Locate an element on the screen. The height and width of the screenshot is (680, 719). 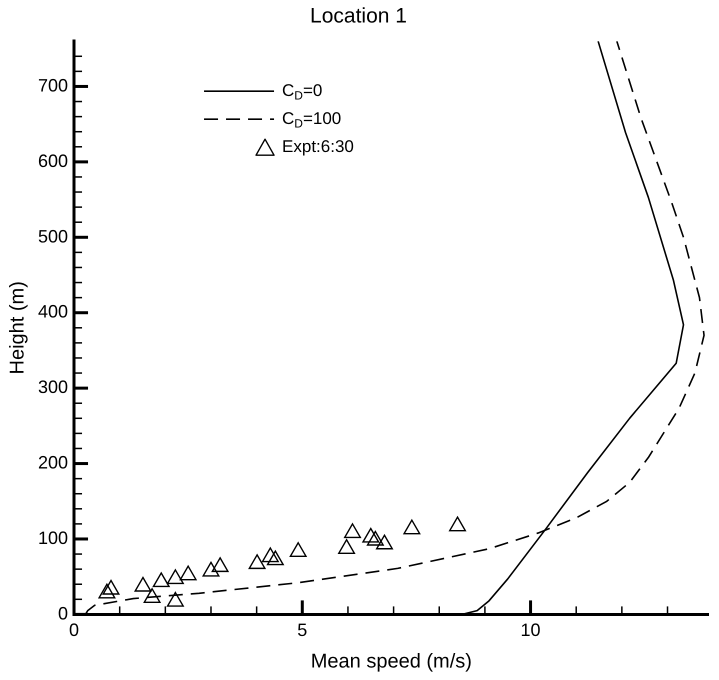
y-tick-label: 100 is located at coordinates (53, 538).